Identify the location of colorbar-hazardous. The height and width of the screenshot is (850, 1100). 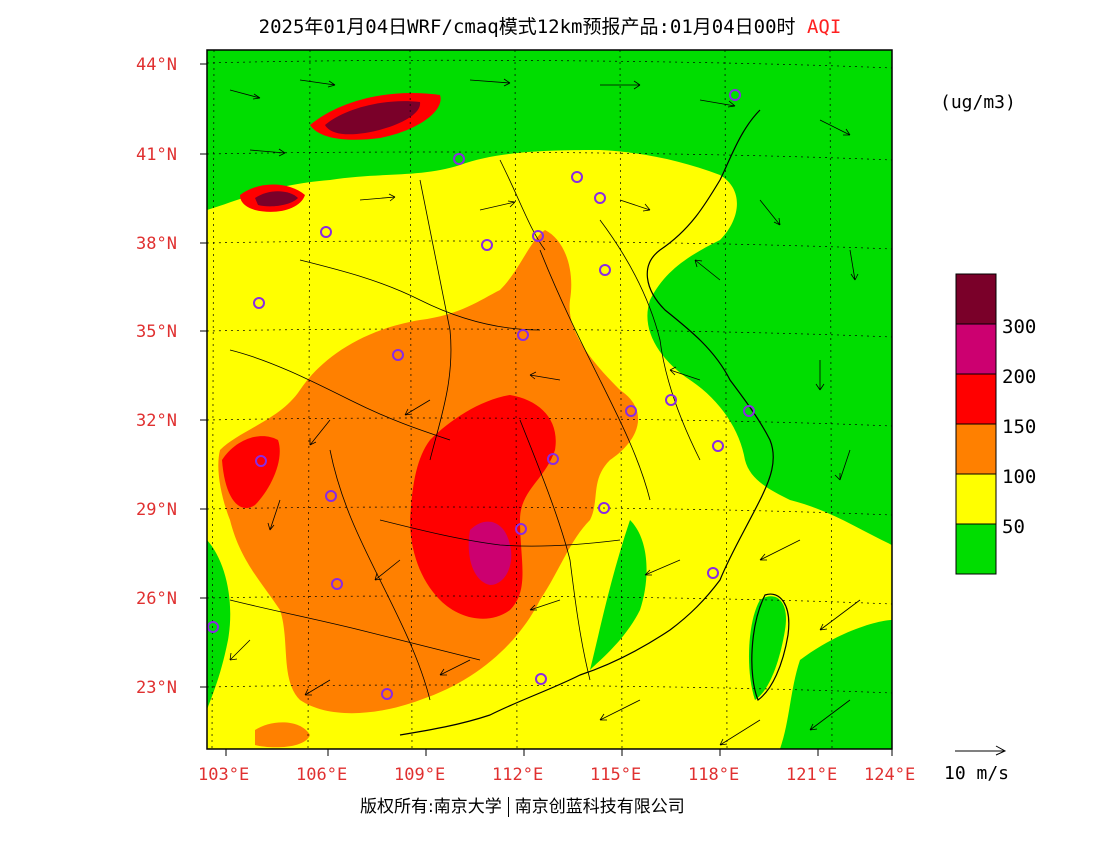
(976, 299).